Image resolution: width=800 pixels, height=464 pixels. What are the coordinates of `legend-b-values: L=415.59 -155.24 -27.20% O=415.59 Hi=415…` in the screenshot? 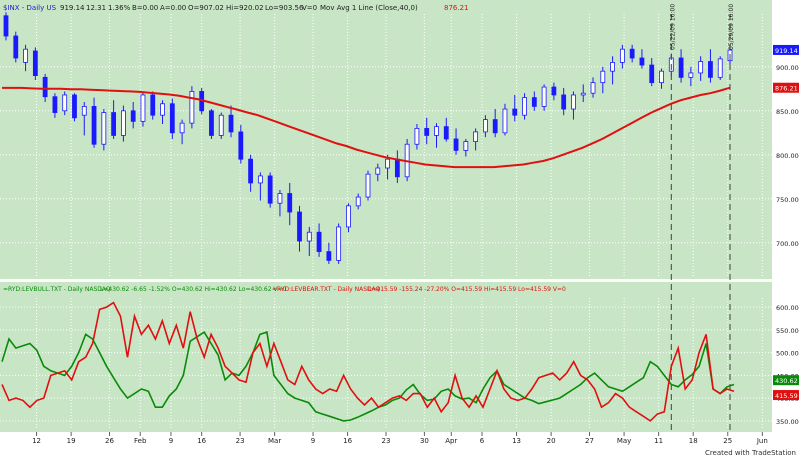 It's located at (467, 289).